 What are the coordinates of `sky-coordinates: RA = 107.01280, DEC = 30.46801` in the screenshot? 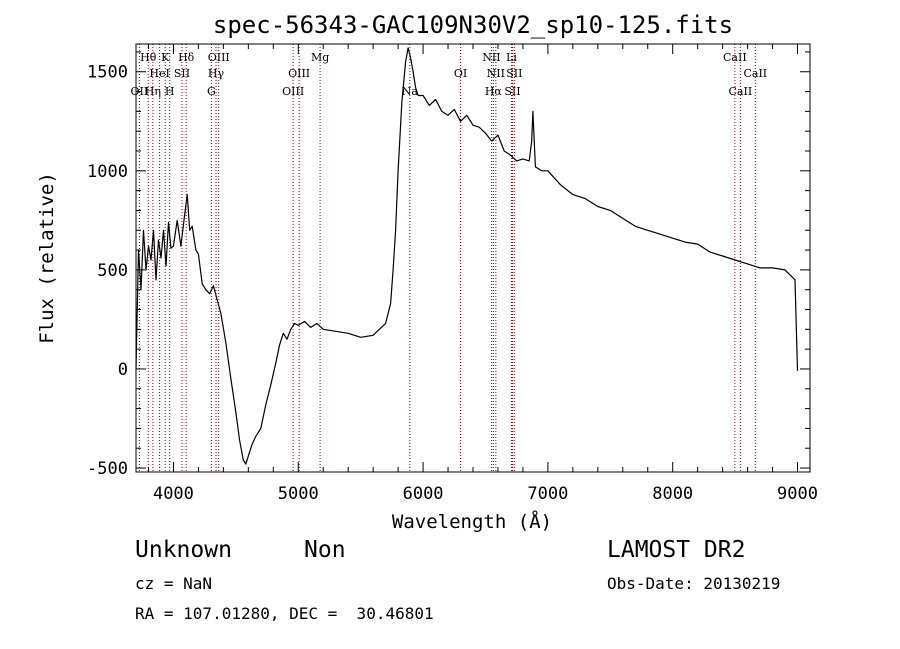 It's located at (284, 613).